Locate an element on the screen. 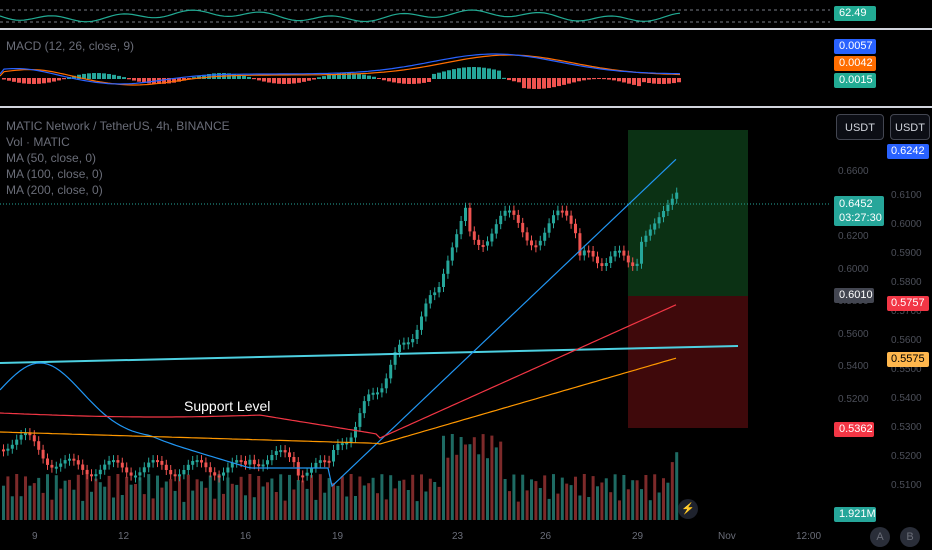 The width and height of the screenshot is (932, 550). currency-button-right: USDT is located at coordinates (910, 127).